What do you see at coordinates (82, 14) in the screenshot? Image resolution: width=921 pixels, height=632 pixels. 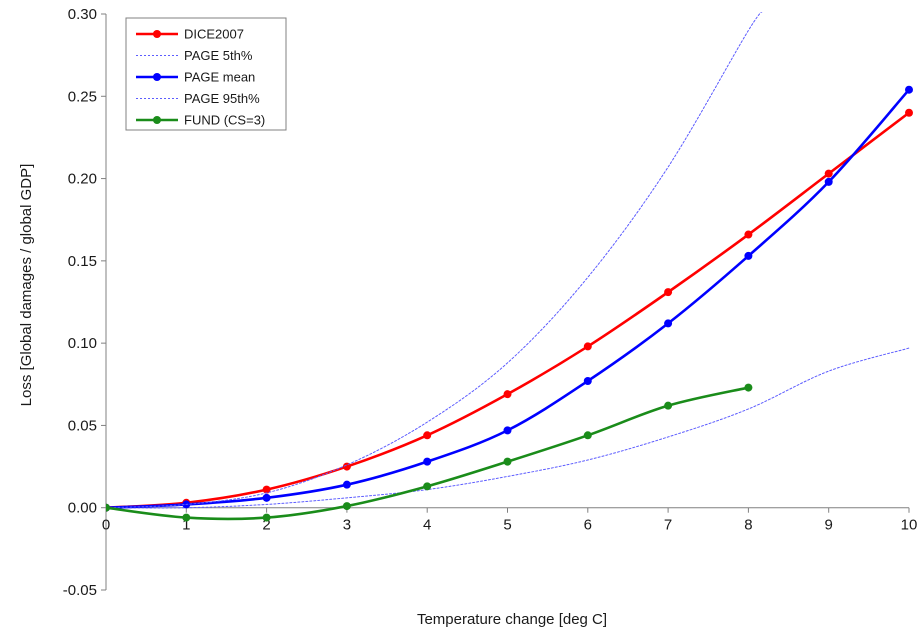 I see `y-tick-label: 0.30` at bounding box center [82, 14].